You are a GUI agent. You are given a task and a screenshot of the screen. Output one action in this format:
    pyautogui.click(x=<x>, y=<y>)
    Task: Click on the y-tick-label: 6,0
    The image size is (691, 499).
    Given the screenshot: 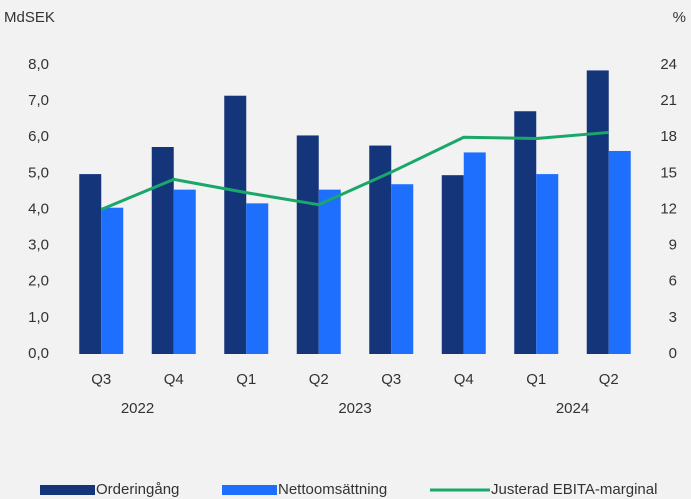 What is the action you would take?
    pyautogui.click(x=38, y=136)
    